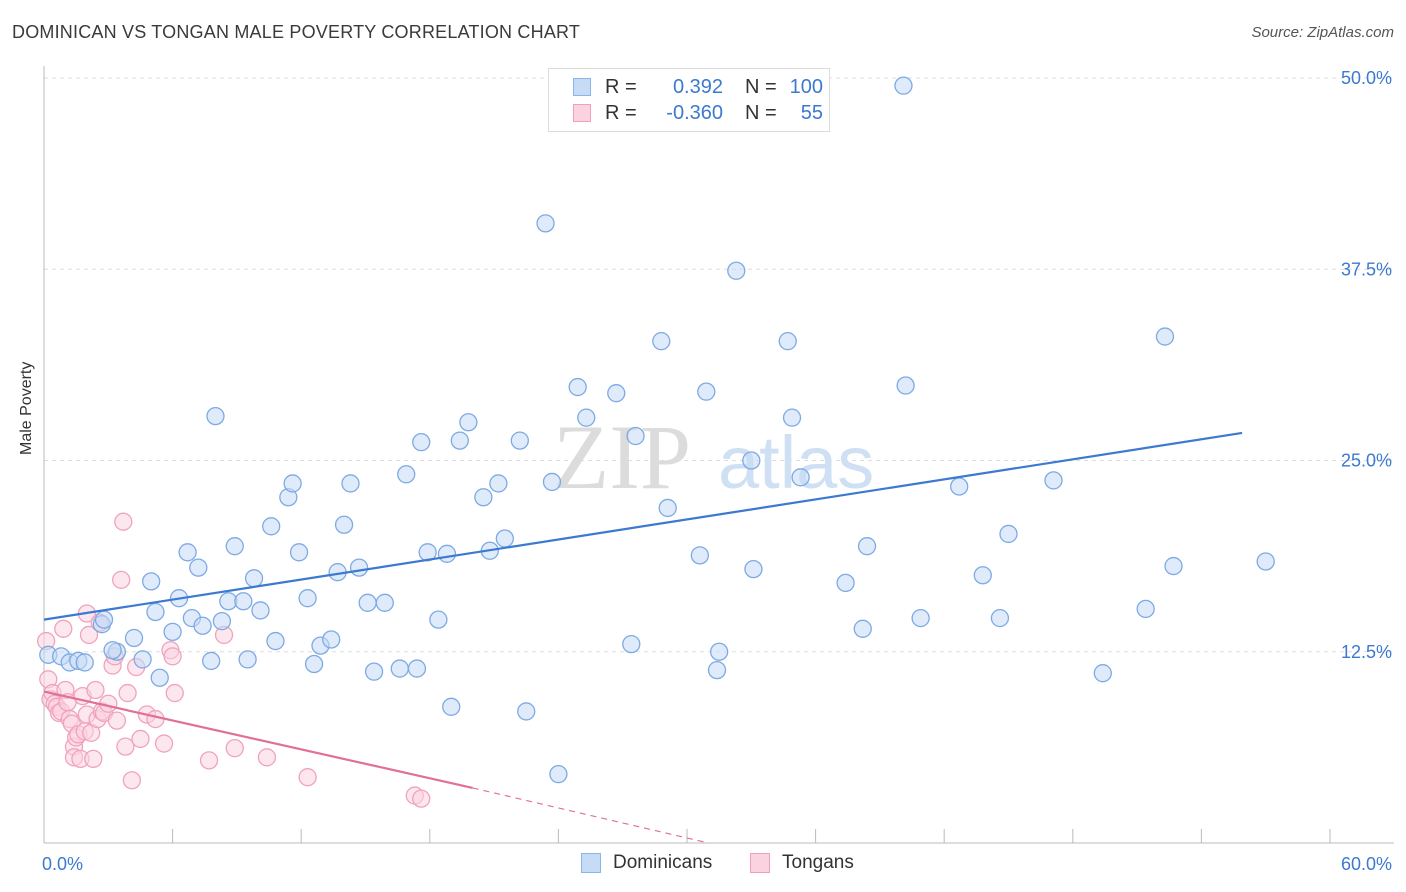 This screenshot has height=892, width=1406. What do you see at coordinates (1366, 269) in the screenshot?
I see `y-tick-label: 37.5%` at bounding box center [1366, 269].